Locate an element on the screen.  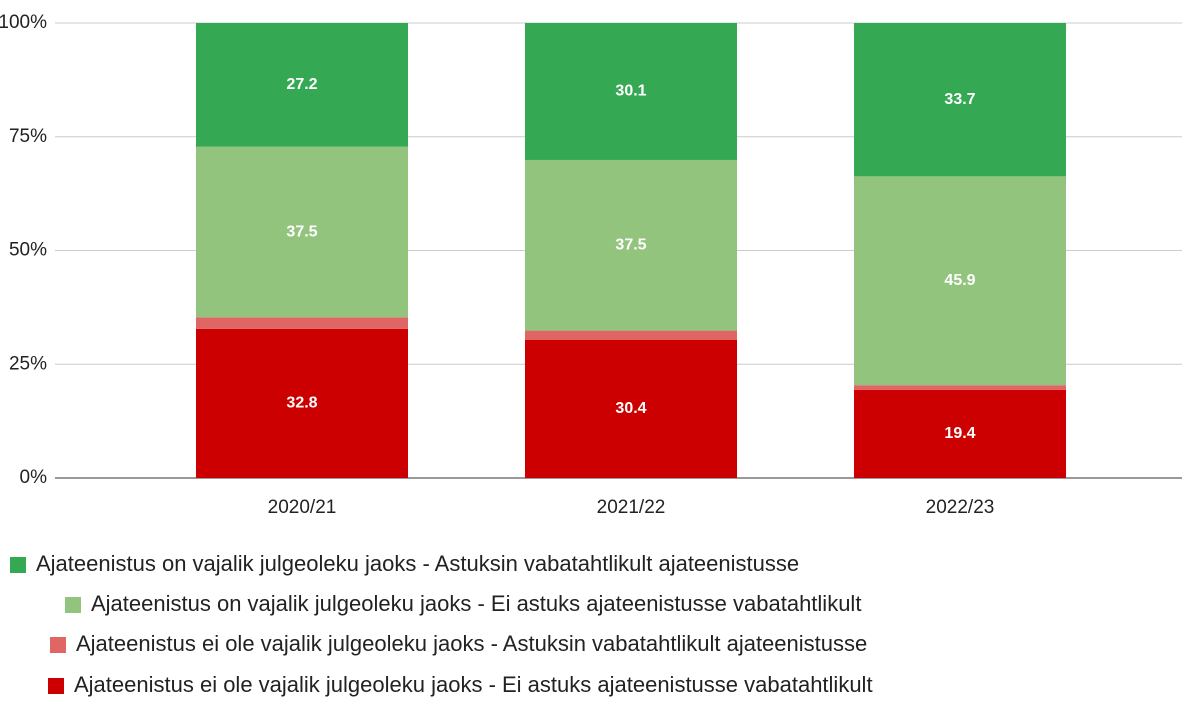
data-label: 19.4 is located at coordinates (959, 433).